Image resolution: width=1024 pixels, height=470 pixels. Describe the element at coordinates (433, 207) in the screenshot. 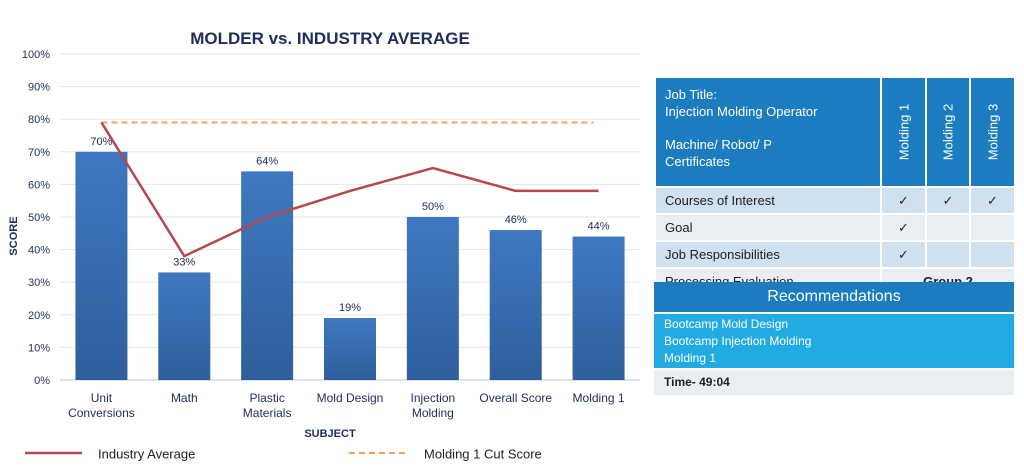

I see `value-label: 50%` at that location.